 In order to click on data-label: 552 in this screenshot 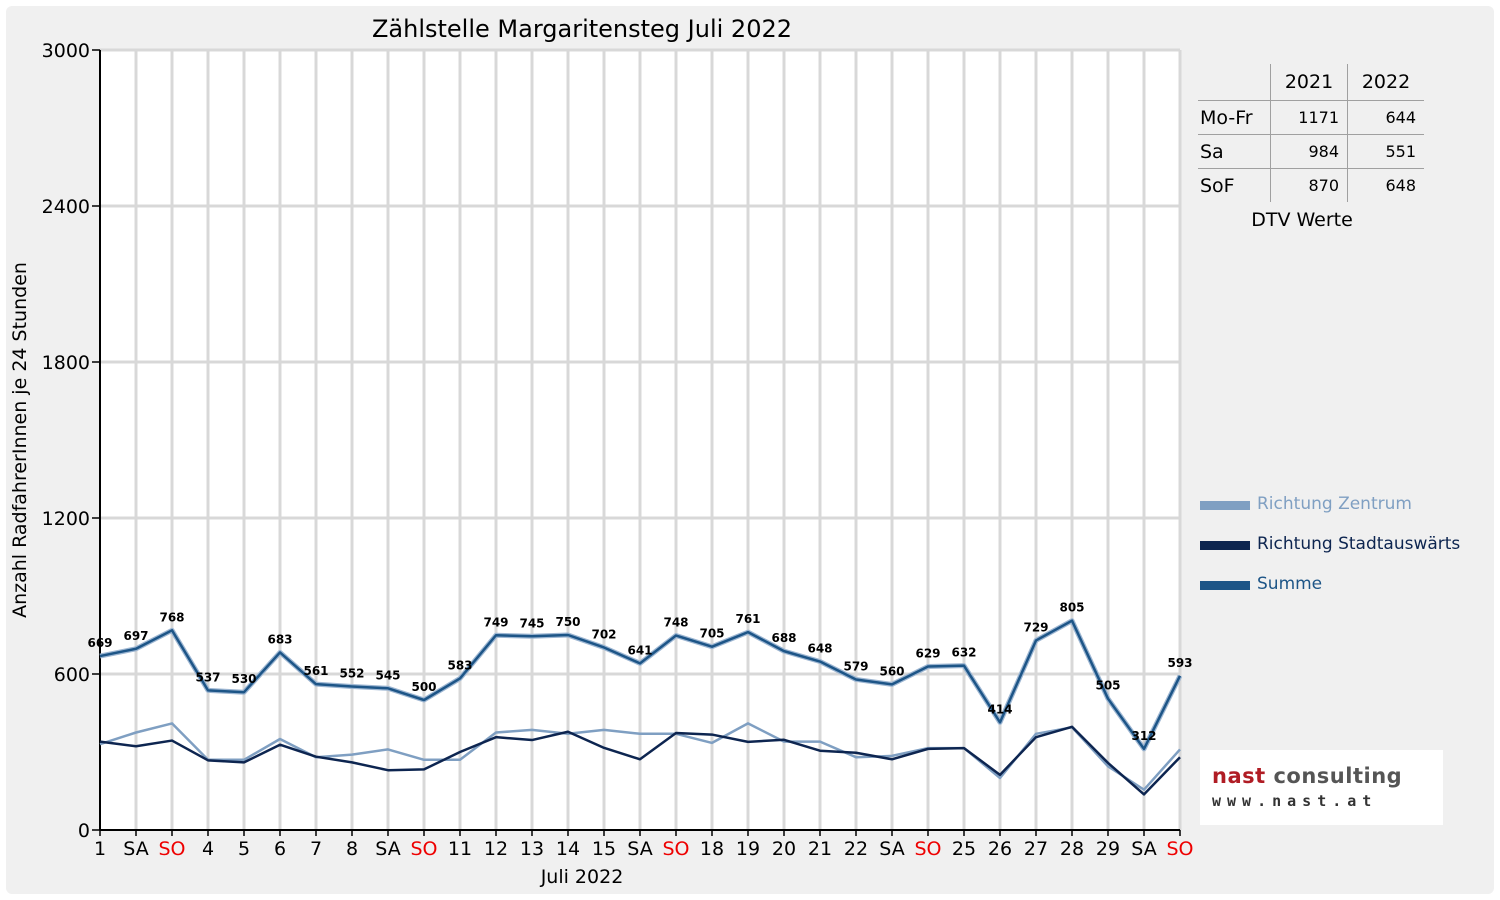, I will do `click(351, 673)`.